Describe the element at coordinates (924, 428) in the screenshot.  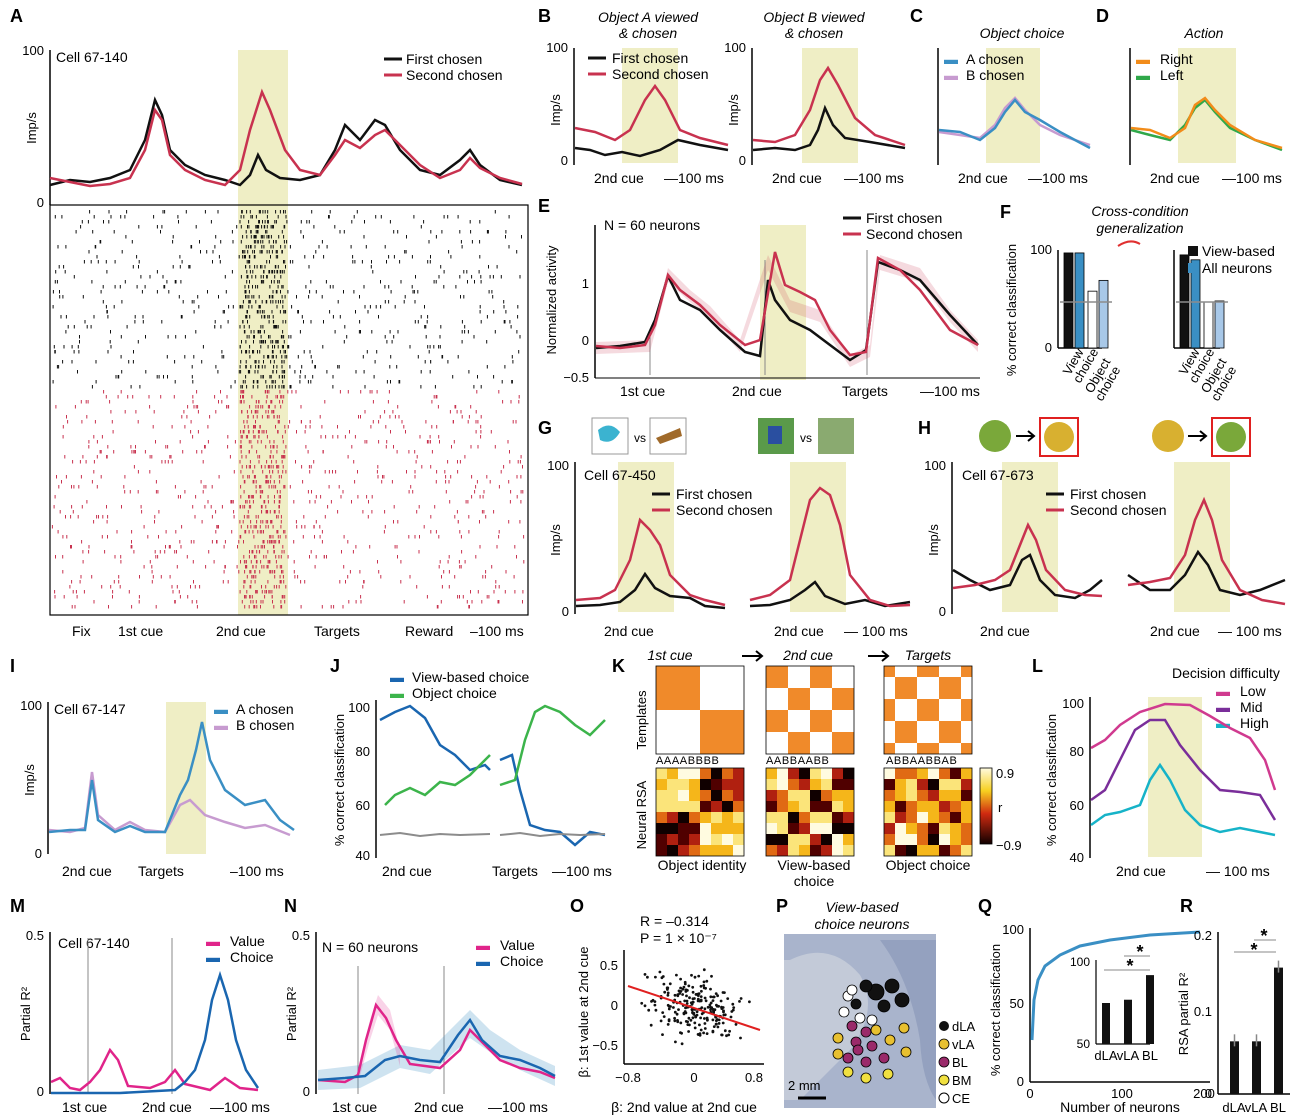
I see `panel-label-h: H` at that location.